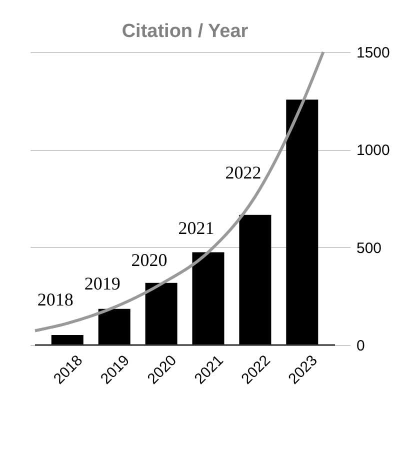 This screenshot has height=452, width=416. I want to click on y-tick-label: 1500, so click(373, 53).